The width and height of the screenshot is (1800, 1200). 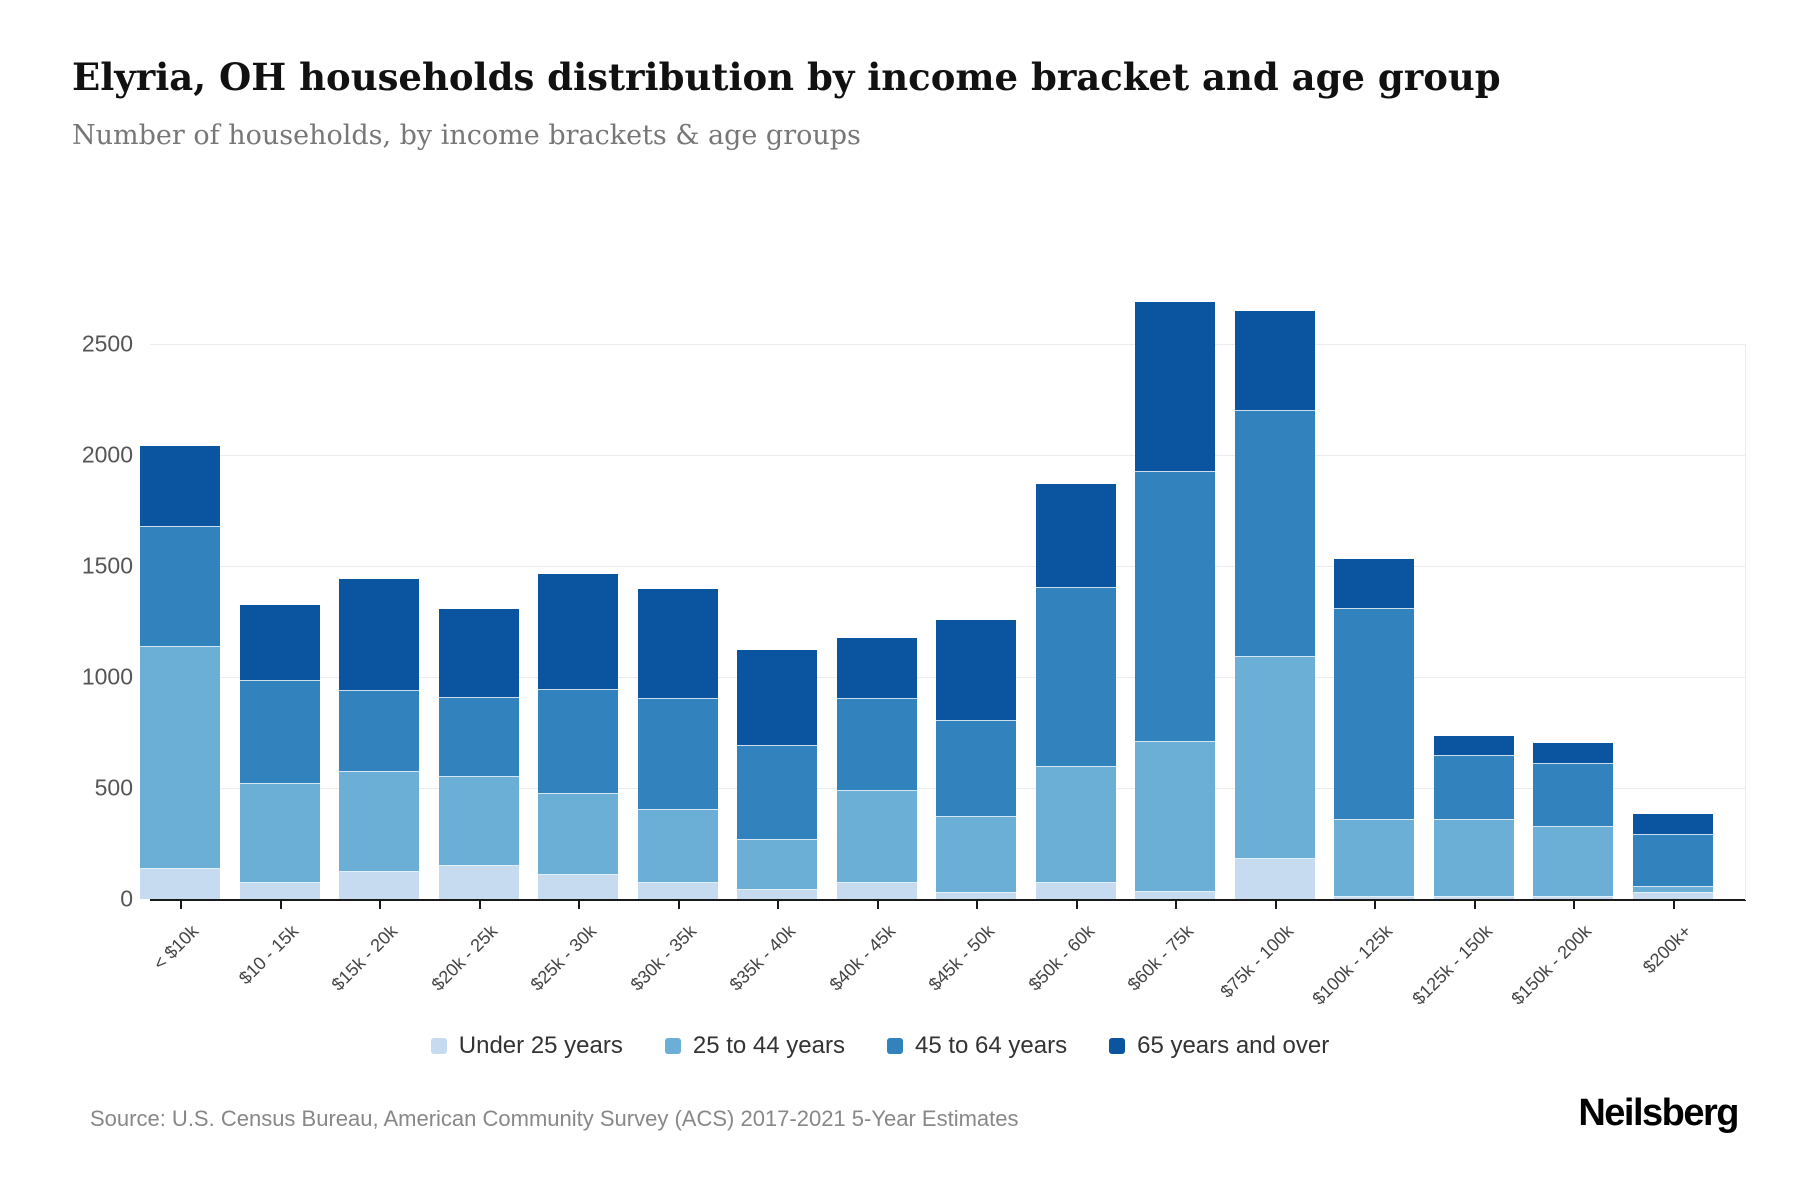 I want to click on x-tick-label: $10 - 15k, so click(x=268, y=955).